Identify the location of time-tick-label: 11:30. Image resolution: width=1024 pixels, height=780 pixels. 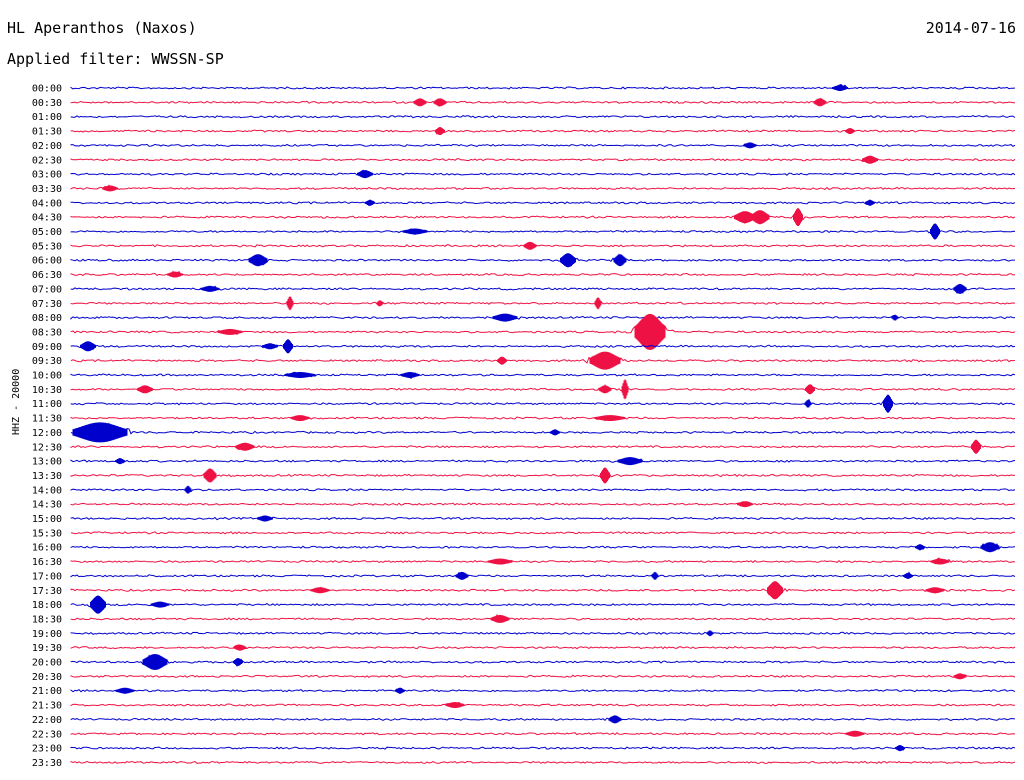
(47, 419).